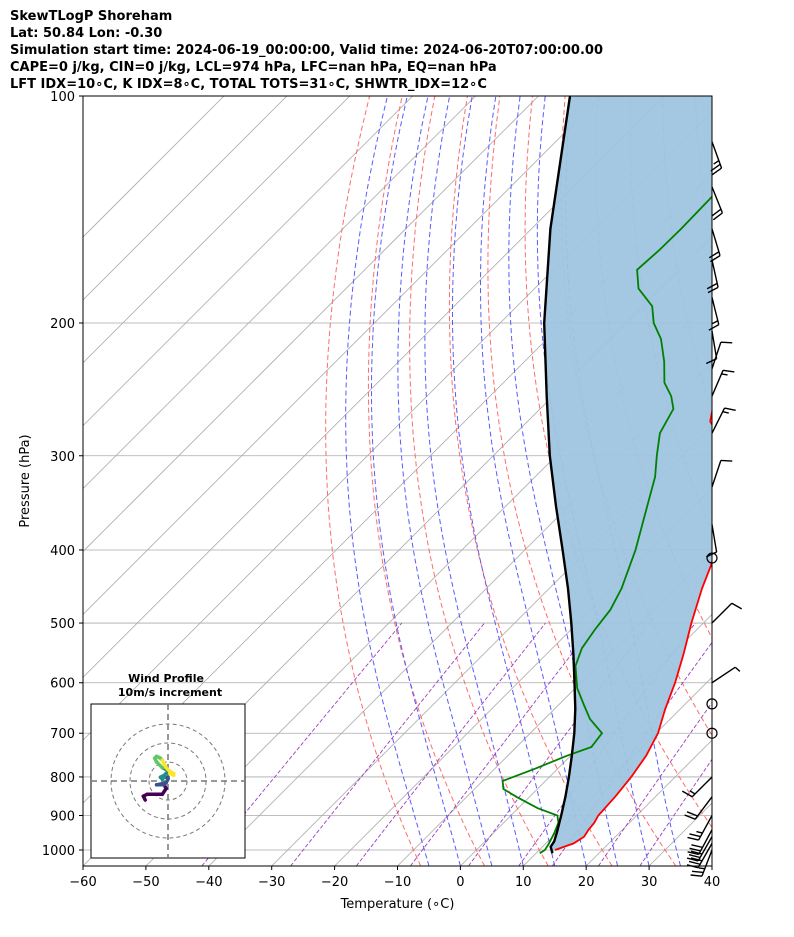  Describe the element at coordinates (62, 684) in the screenshot. I see `y-tick-label: 600` at that location.